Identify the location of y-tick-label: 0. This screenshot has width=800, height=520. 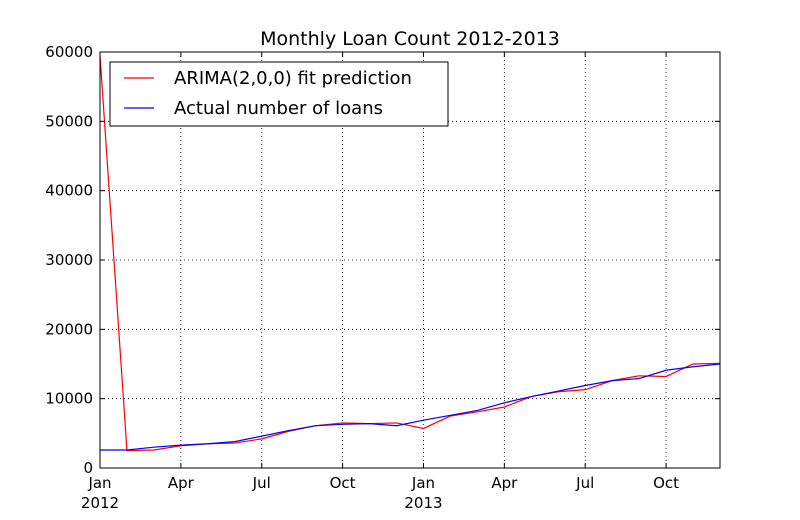
(88, 468).